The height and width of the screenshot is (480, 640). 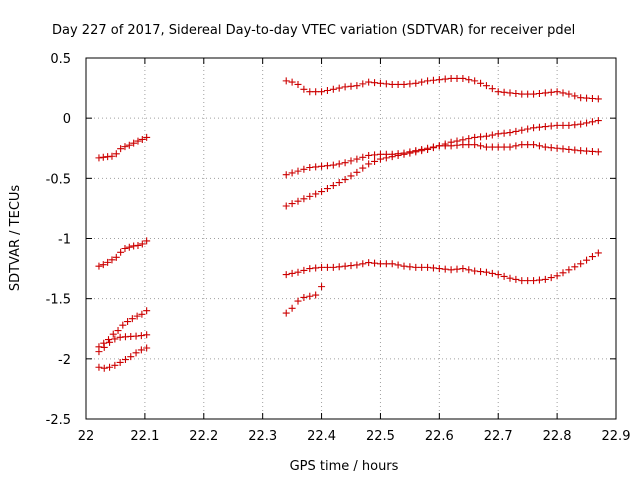 What do you see at coordinates (58, 179) in the screenshot?
I see `y-tick-label: -0.5` at bounding box center [58, 179].